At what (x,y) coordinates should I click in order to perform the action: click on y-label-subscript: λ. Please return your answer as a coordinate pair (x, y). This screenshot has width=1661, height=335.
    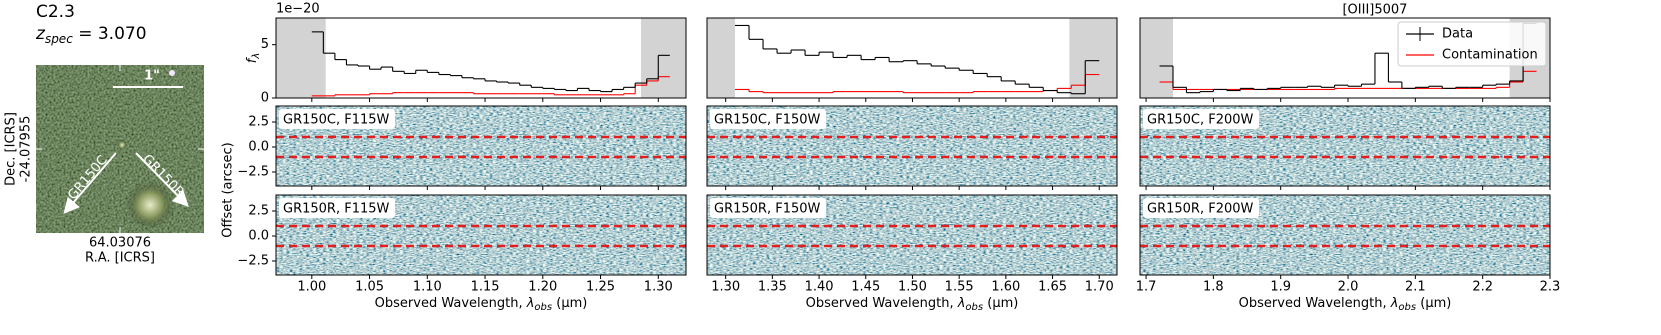
    Looking at the image, I should click on (256, 56).